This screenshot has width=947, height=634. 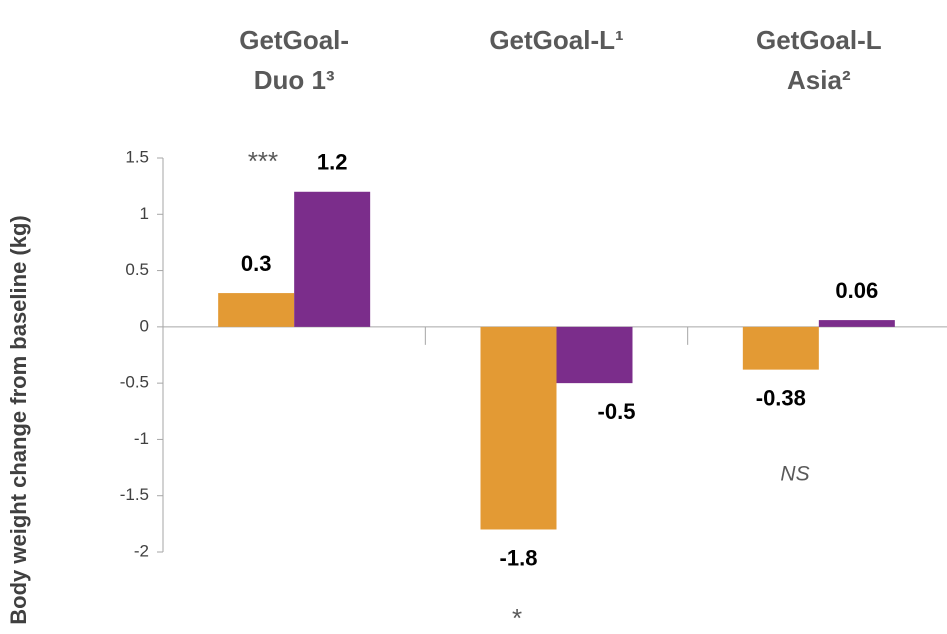 I want to click on y-tick-label: 1, so click(x=144, y=213).